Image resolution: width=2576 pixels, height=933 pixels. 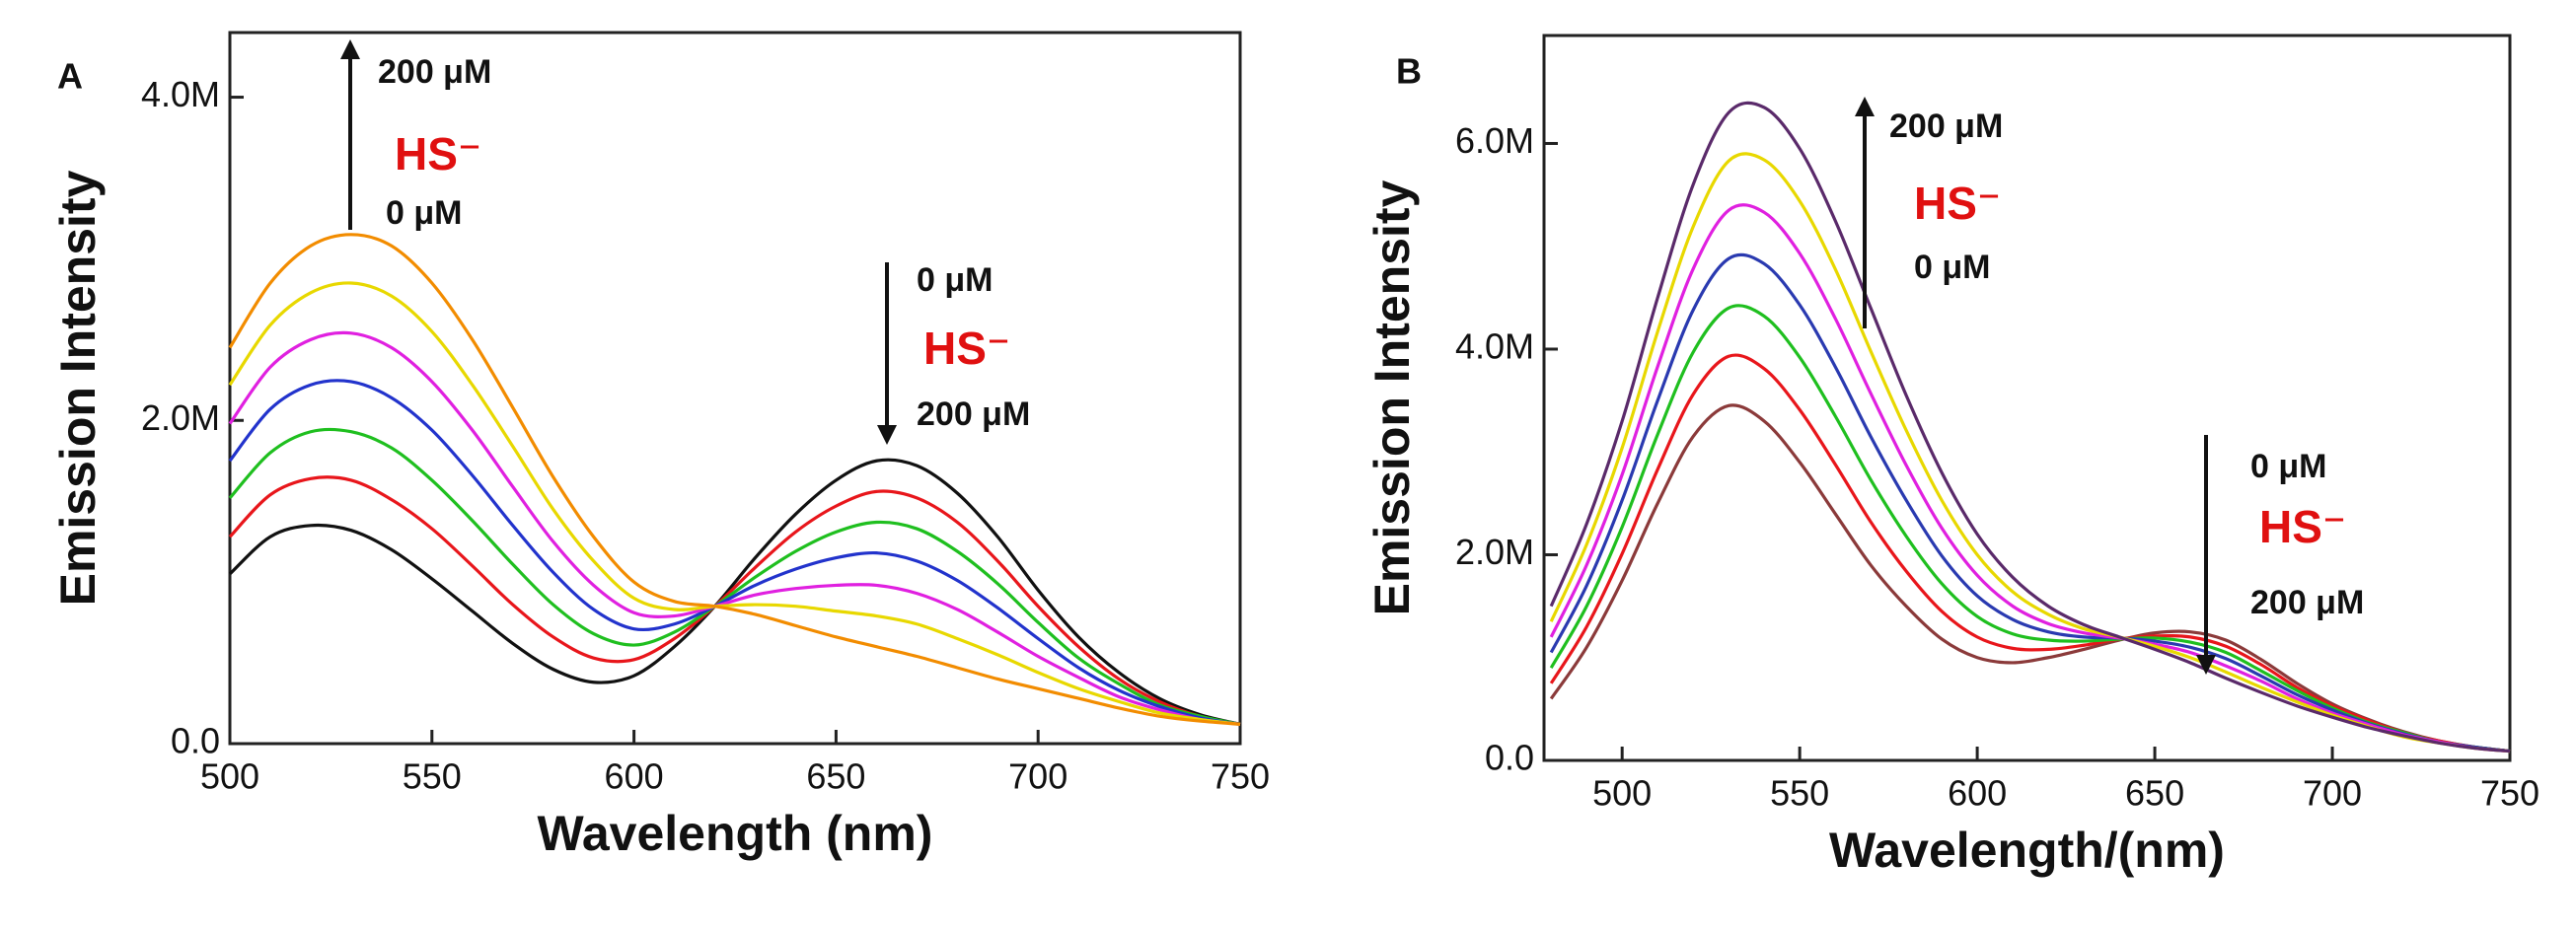 What do you see at coordinates (1494, 140) in the screenshot?
I see `y-tick-label: 6.0M` at bounding box center [1494, 140].